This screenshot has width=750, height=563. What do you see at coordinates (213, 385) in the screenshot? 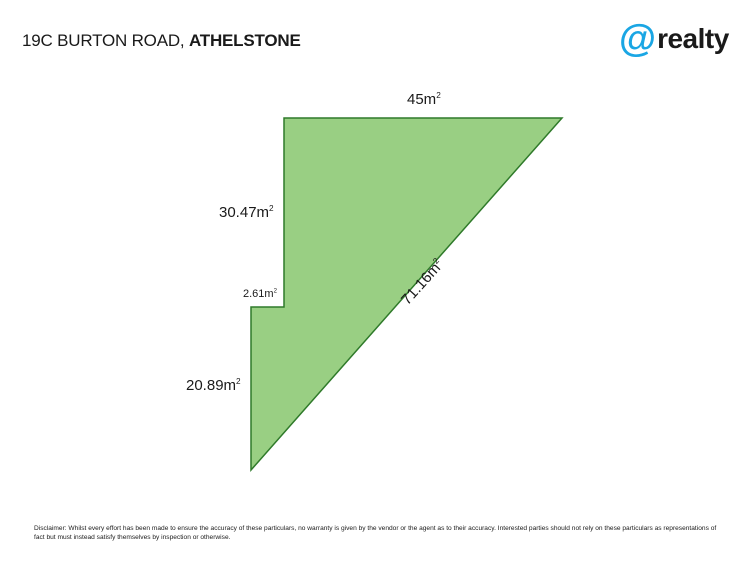
I see `boundary-label-lower-left: 20.89m2` at bounding box center [213, 385].